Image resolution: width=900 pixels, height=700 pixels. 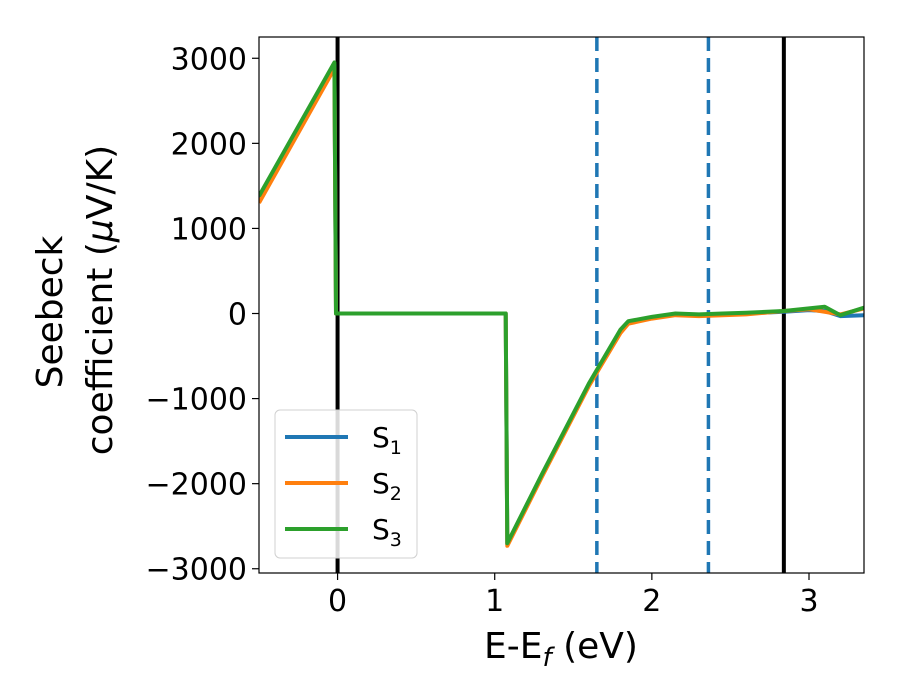 What do you see at coordinates (561, 649) in the screenshot?
I see `x-axis-title: E-Ef (eV)` at bounding box center [561, 649].